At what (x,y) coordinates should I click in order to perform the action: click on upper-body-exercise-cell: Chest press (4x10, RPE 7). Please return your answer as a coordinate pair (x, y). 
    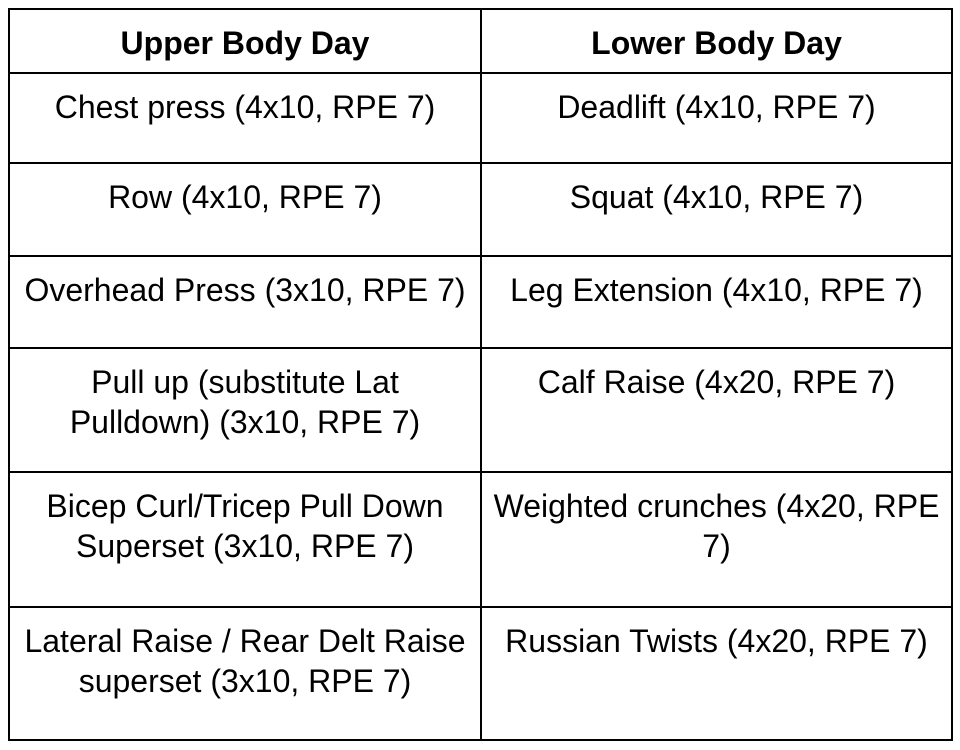
    Looking at the image, I should click on (245, 118).